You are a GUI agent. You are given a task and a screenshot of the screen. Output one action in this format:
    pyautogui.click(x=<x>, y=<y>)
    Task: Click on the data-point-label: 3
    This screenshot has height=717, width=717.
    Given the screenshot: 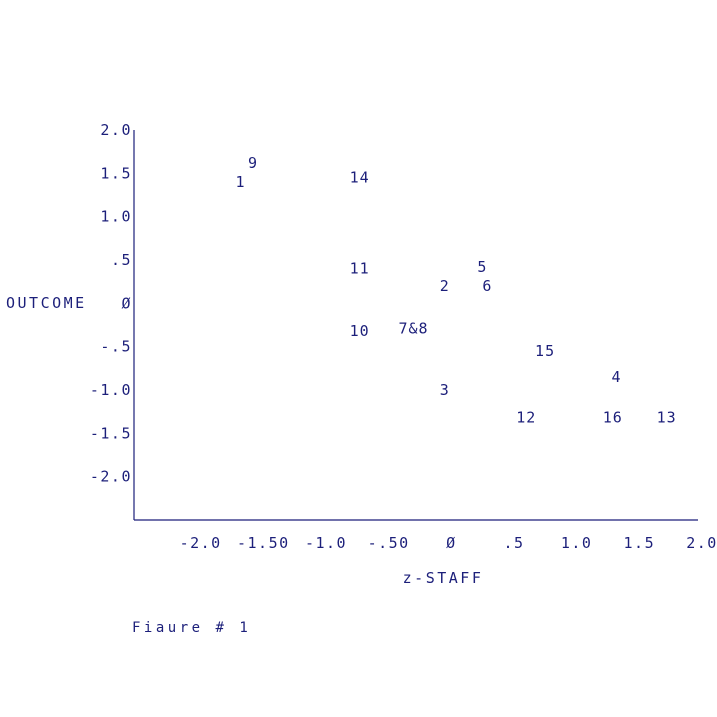 What is the action you would take?
    pyautogui.click(x=445, y=390)
    